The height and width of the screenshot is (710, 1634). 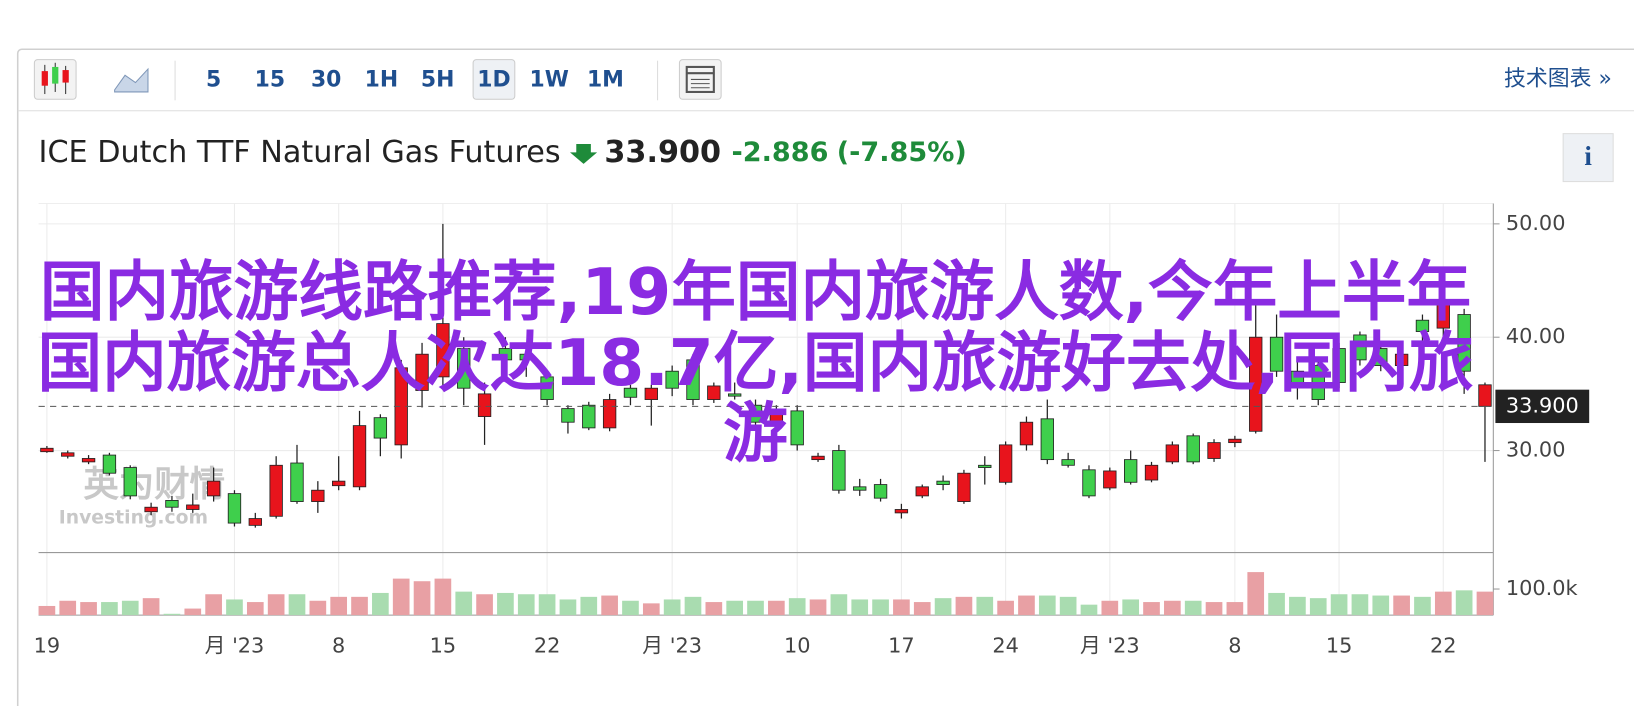 What do you see at coordinates (382, 79) in the screenshot?
I see `interval-button: 1H` at bounding box center [382, 79].